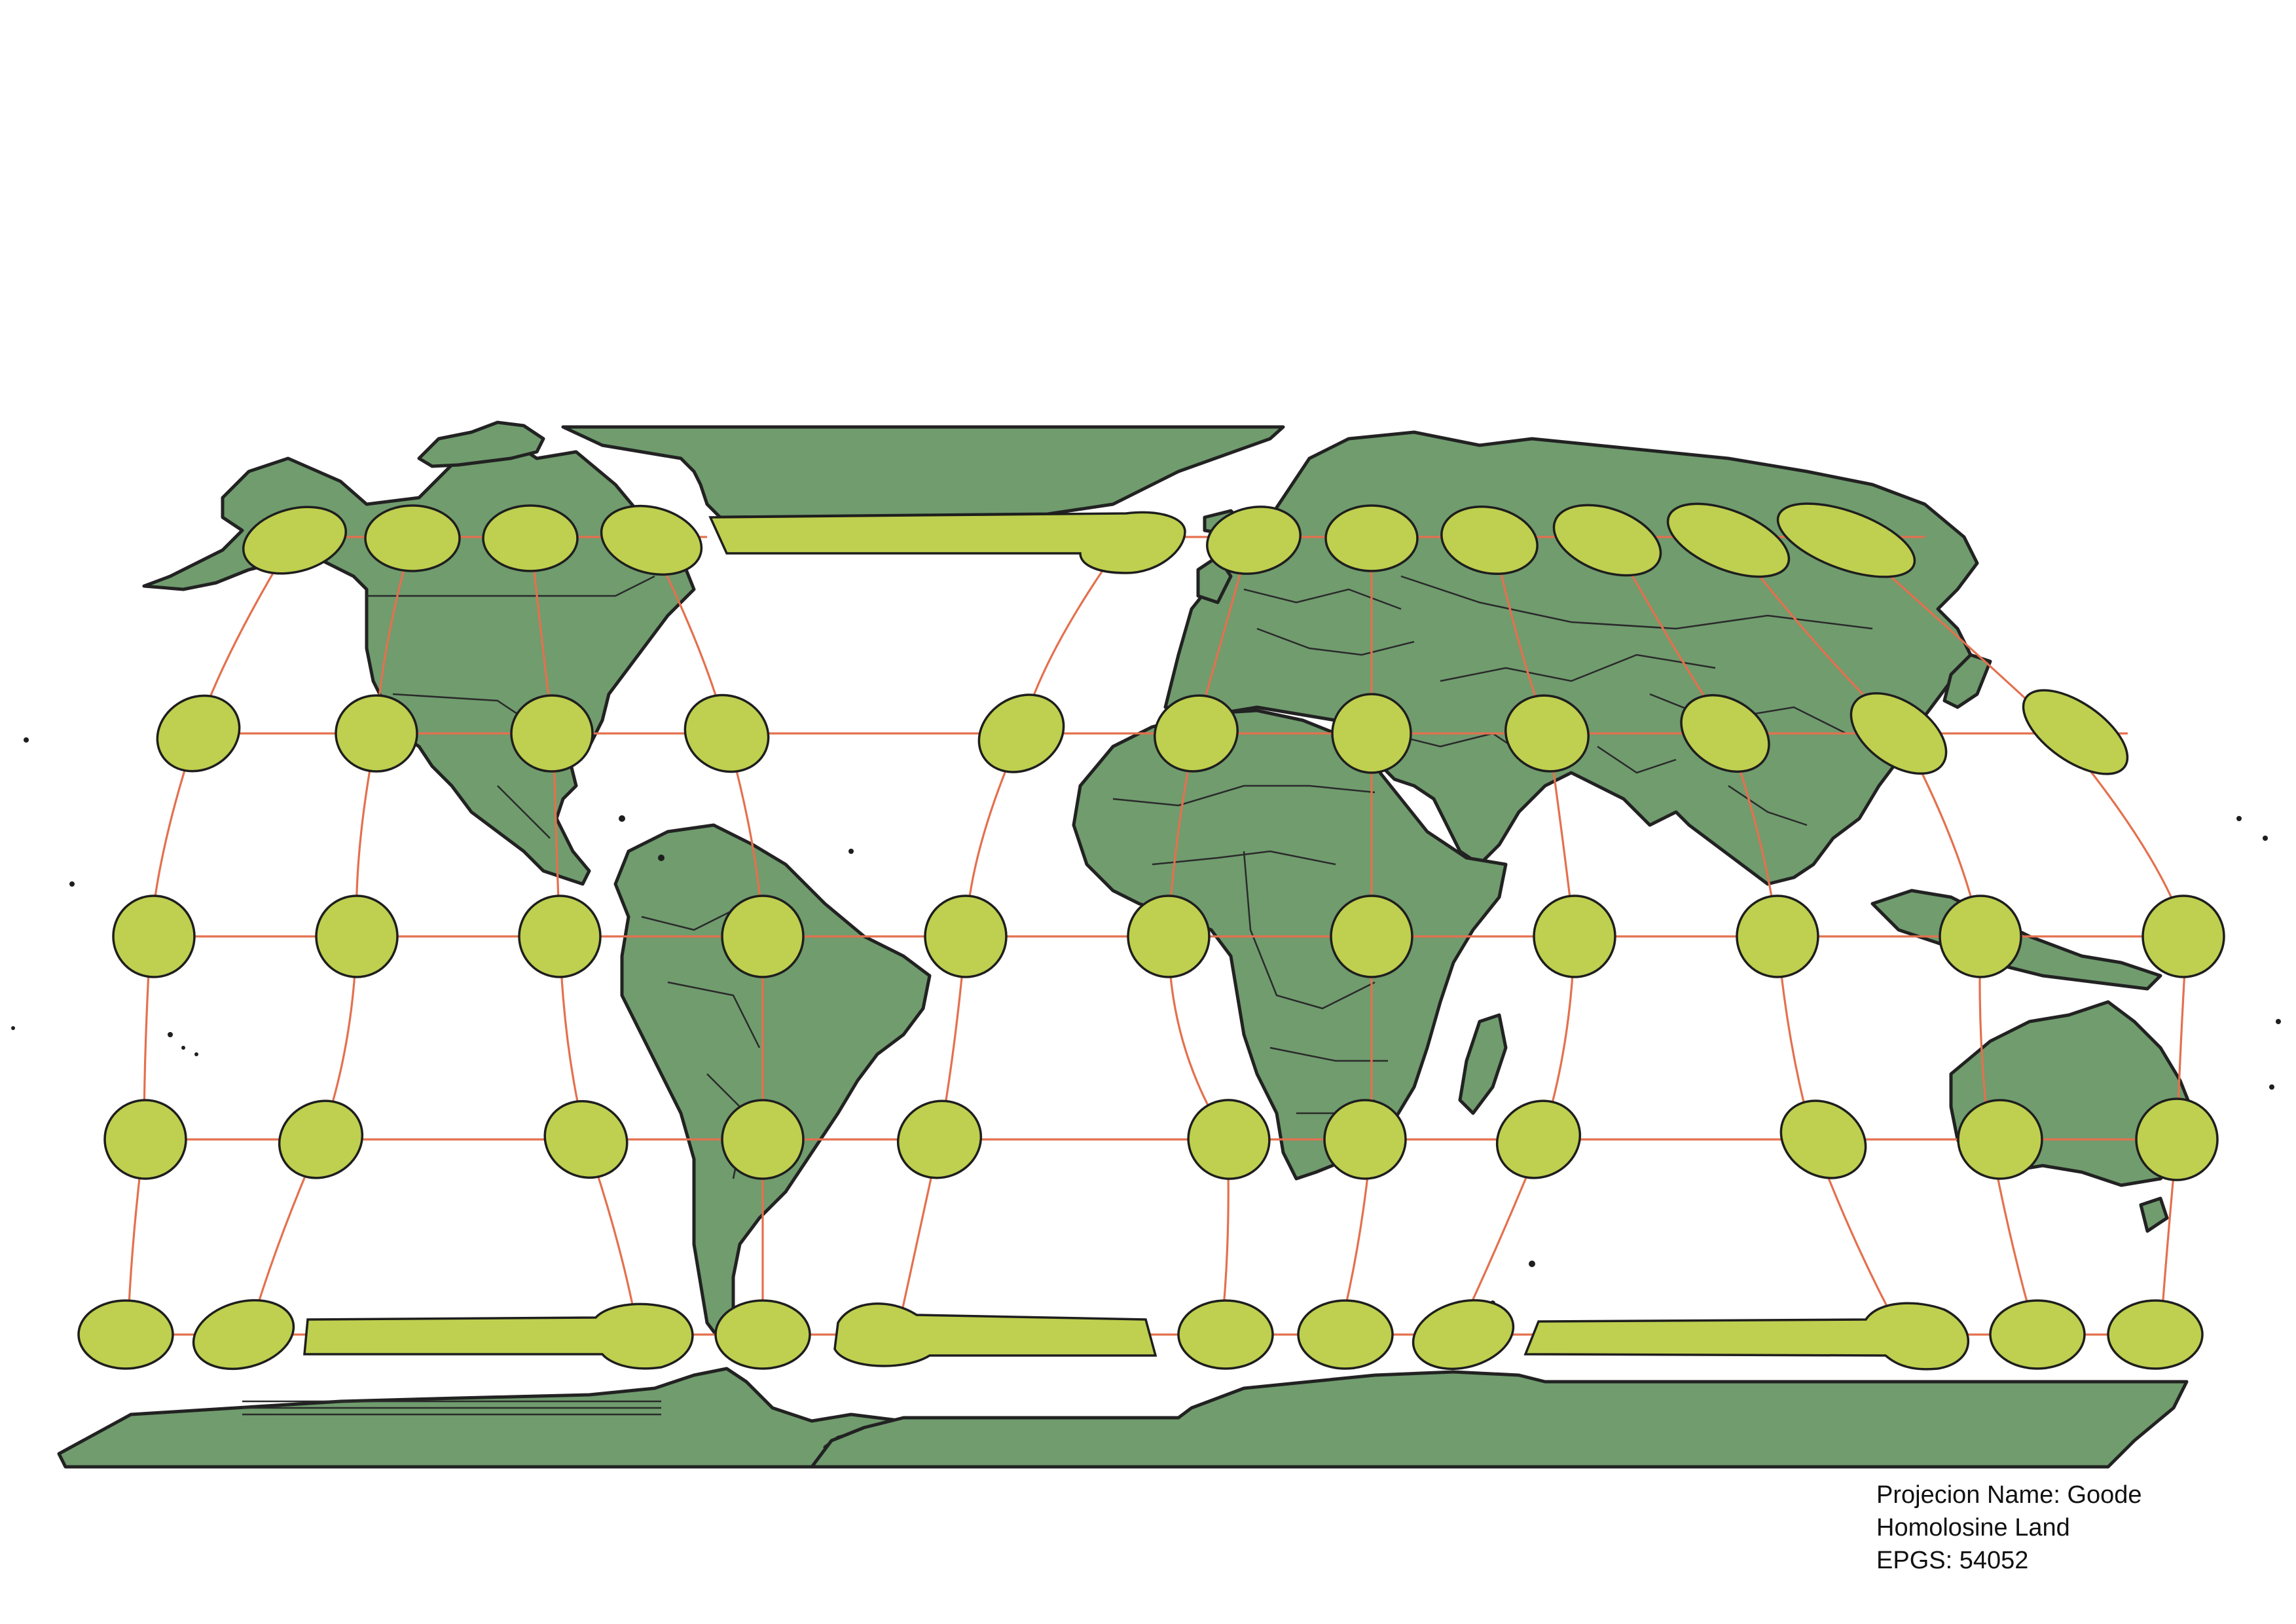 Image resolution: width=2296 pixels, height=1624 pixels. What do you see at coordinates (451, 1408) in the screenshot?
I see `antarctic-ice-line` at bounding box center [451, 1408].